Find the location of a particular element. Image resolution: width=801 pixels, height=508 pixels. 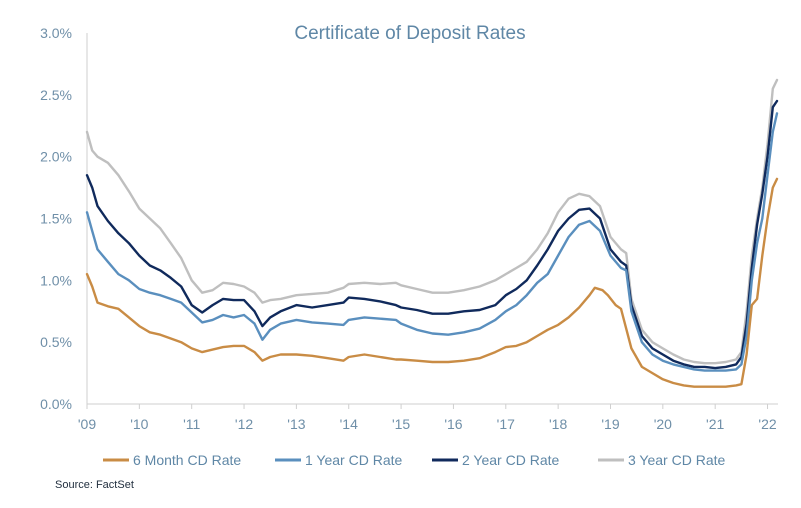

x-tick-label: '17 is located at coordinates (506, 424).